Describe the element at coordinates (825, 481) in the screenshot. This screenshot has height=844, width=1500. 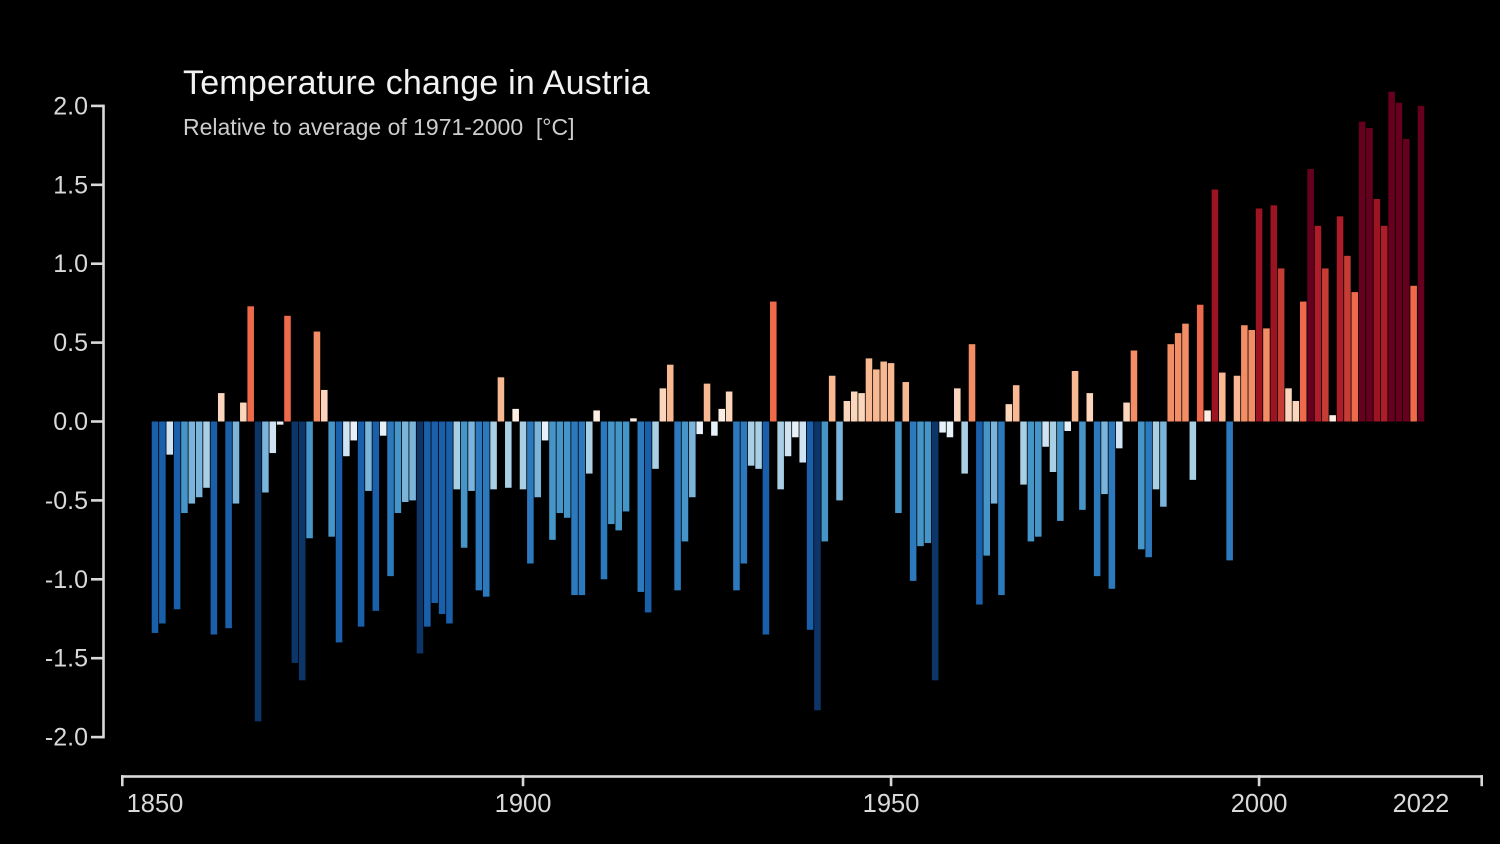
I see `bar-1941` at that location.